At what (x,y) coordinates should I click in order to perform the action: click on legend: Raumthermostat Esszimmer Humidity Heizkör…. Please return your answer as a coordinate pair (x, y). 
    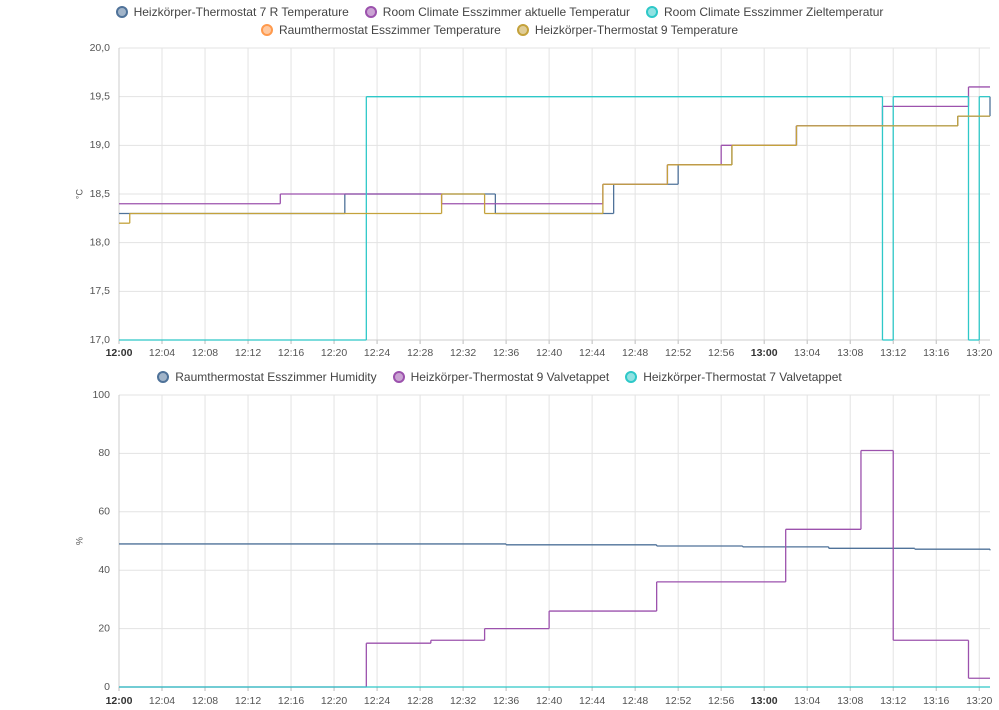
    Looking at the image, I should click on (499, 377).